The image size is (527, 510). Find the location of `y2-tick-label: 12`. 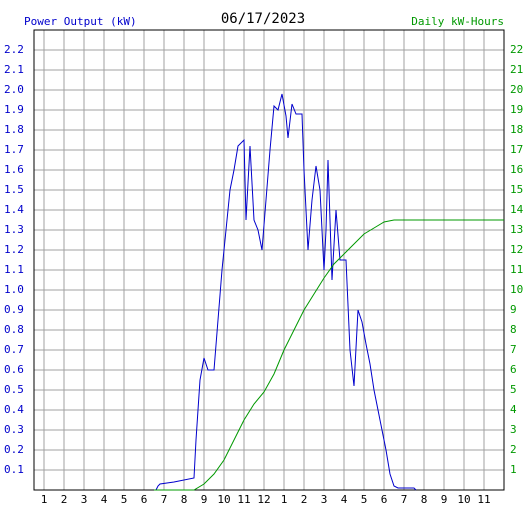

y2-tick-label: 12 is located at coordinates (516, 249).